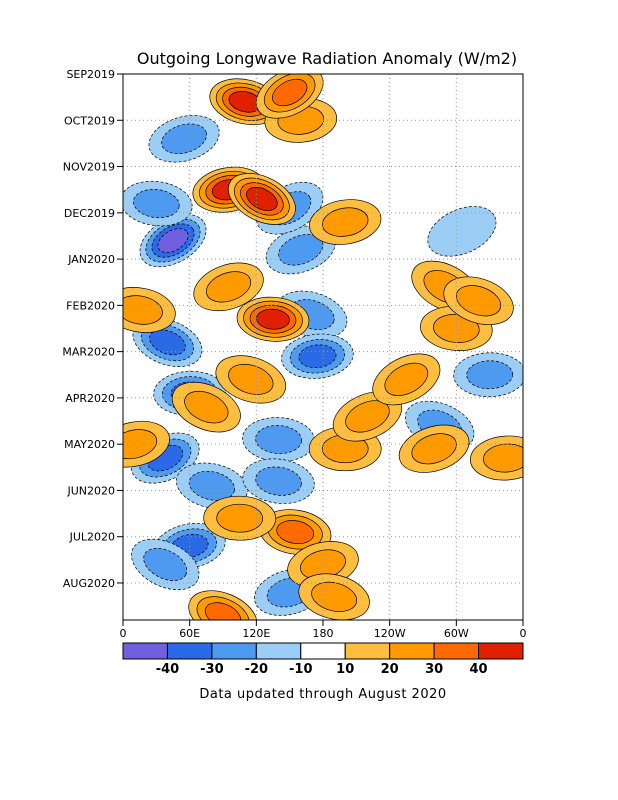 This screenshot has width=618, height=800. I want to click on colorbar-tick-label: 30, so click(434, 669).